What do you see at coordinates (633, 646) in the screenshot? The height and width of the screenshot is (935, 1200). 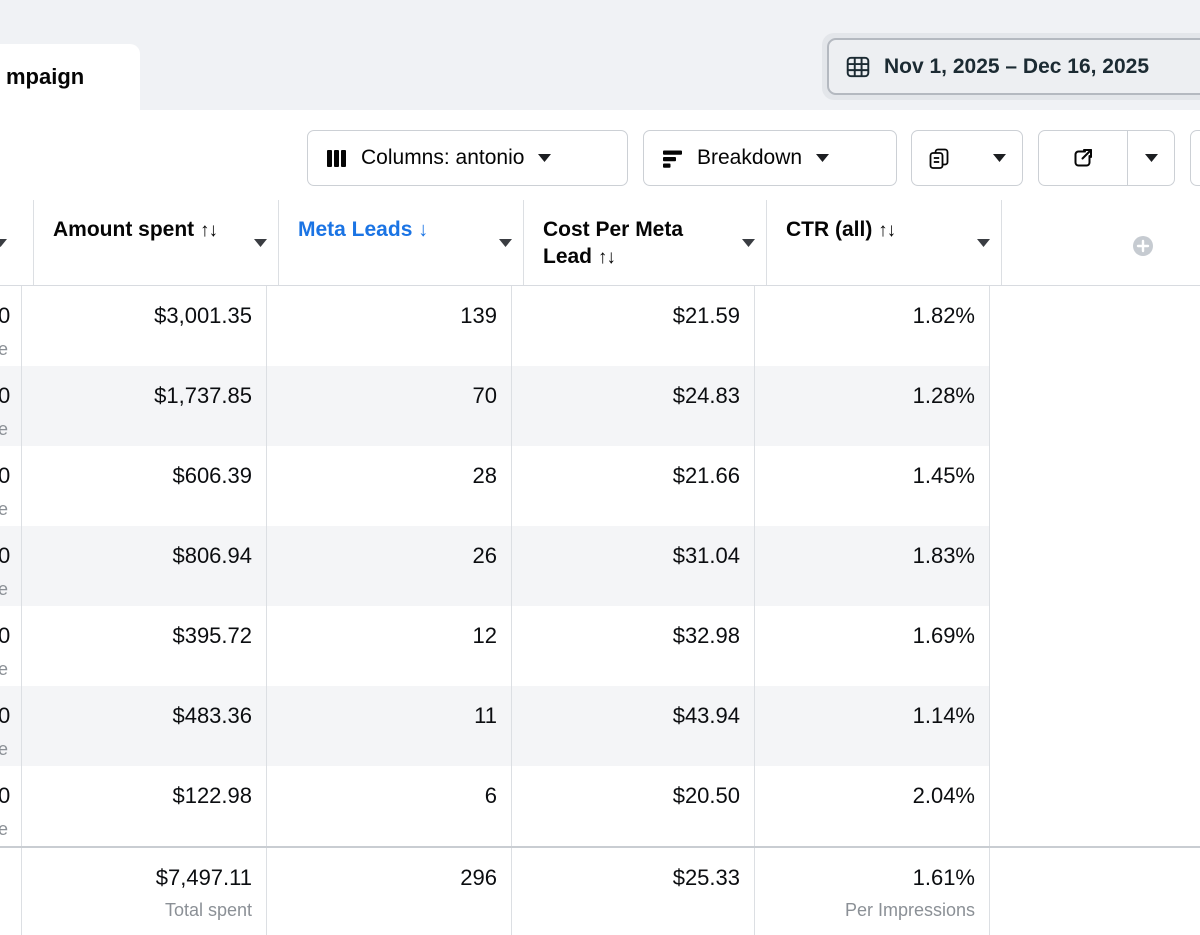 I see `cell-cost-per-lead: $32.98` at bounding box center [633, 646].